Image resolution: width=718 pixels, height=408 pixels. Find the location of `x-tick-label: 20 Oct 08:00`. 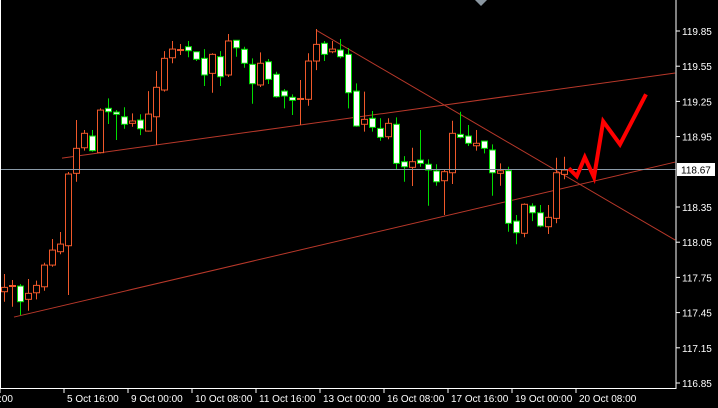

x-tick-label: 20 Oct 08:00 is located at coordinates (608, 399).